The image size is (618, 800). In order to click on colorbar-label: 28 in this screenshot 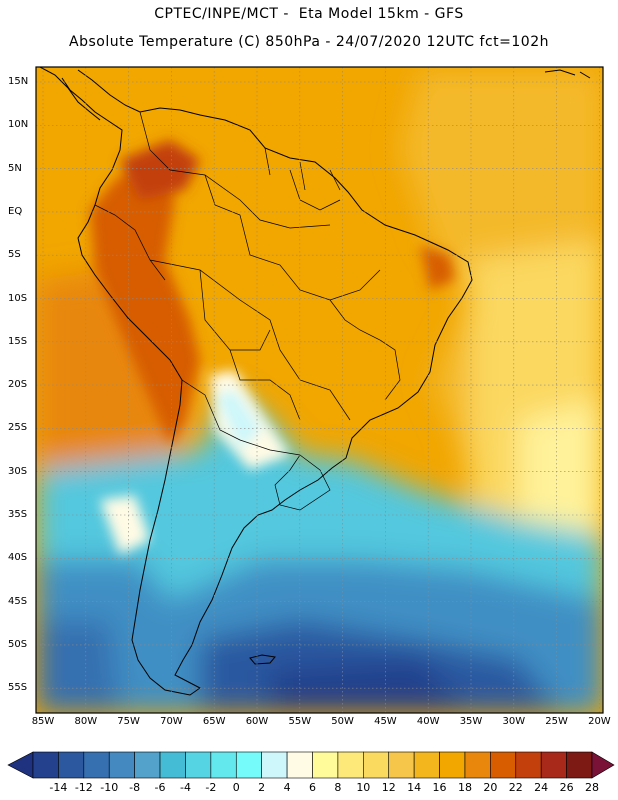, I will do `click(592, 787)`.